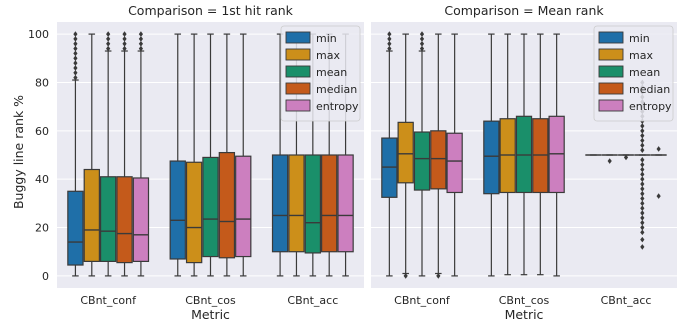 Image resolution: width=683 pixels, height=327 pixels. Describe the element at coordinates (45, 276) in the screenshot. I see `y-tick-label: 0` at that location.